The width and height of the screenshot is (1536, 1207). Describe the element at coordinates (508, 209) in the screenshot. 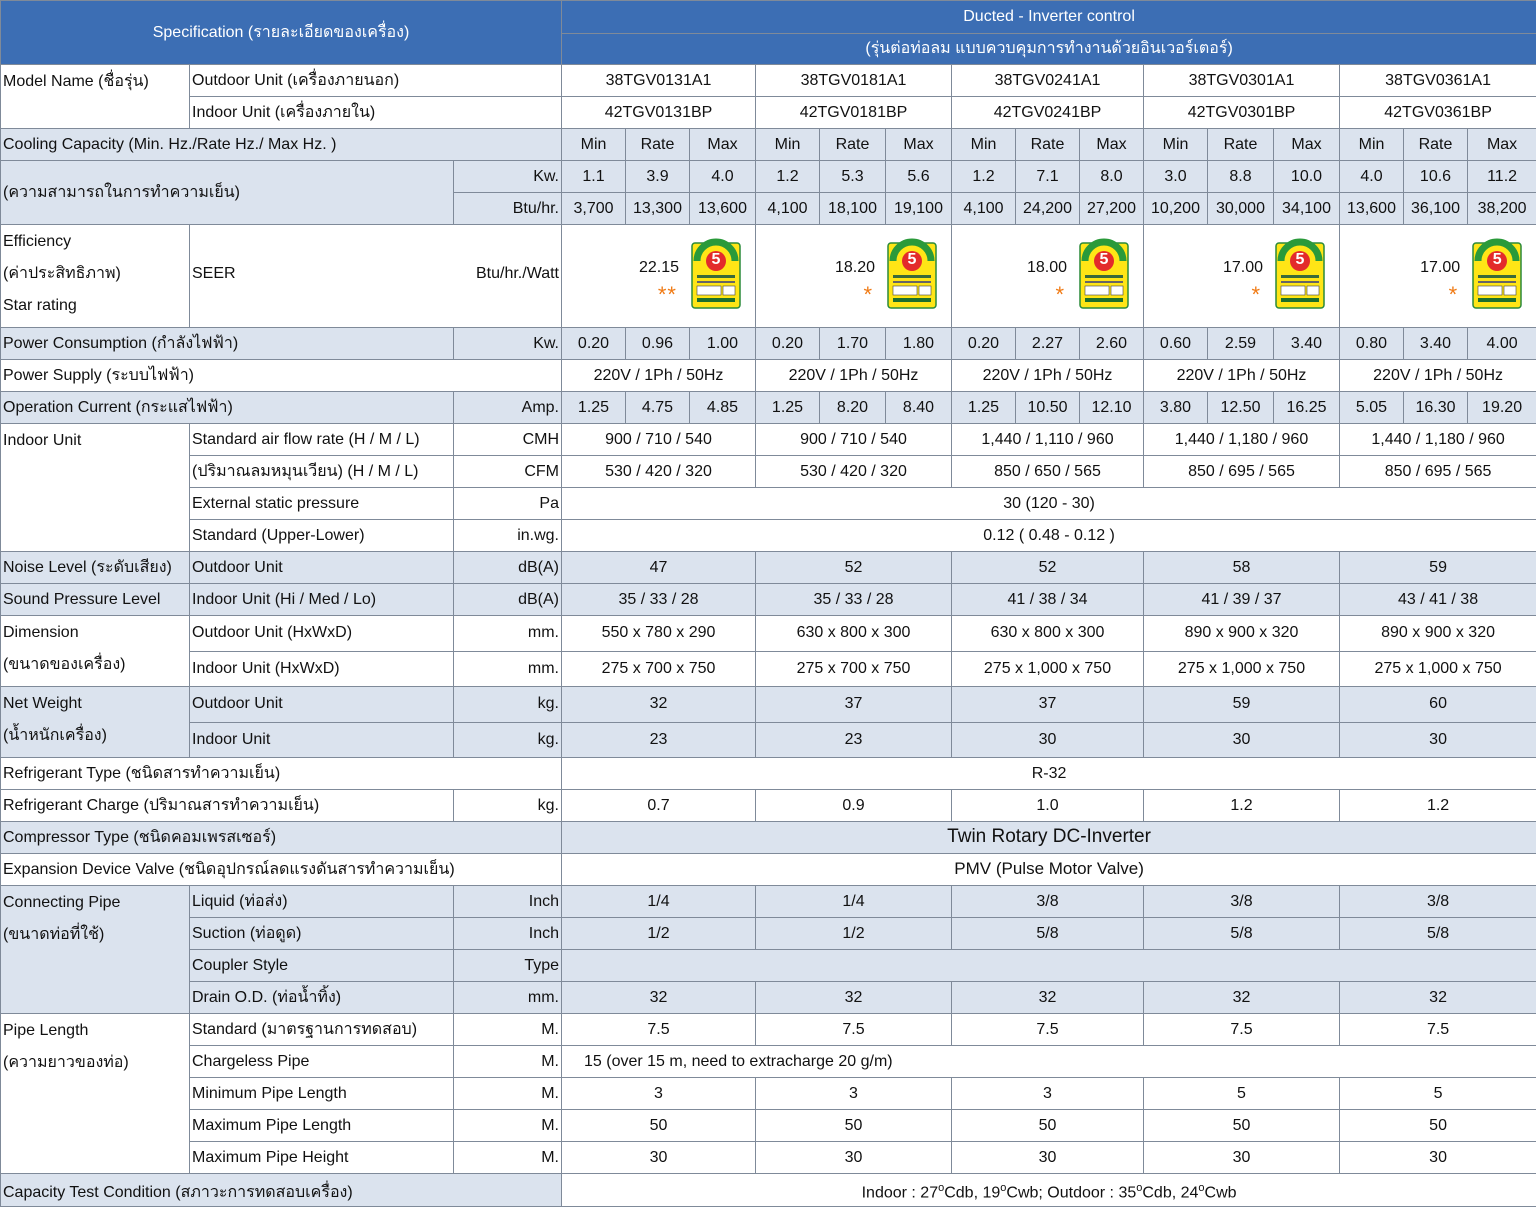

I see `btu-unit: Btu/hr.` at that location.